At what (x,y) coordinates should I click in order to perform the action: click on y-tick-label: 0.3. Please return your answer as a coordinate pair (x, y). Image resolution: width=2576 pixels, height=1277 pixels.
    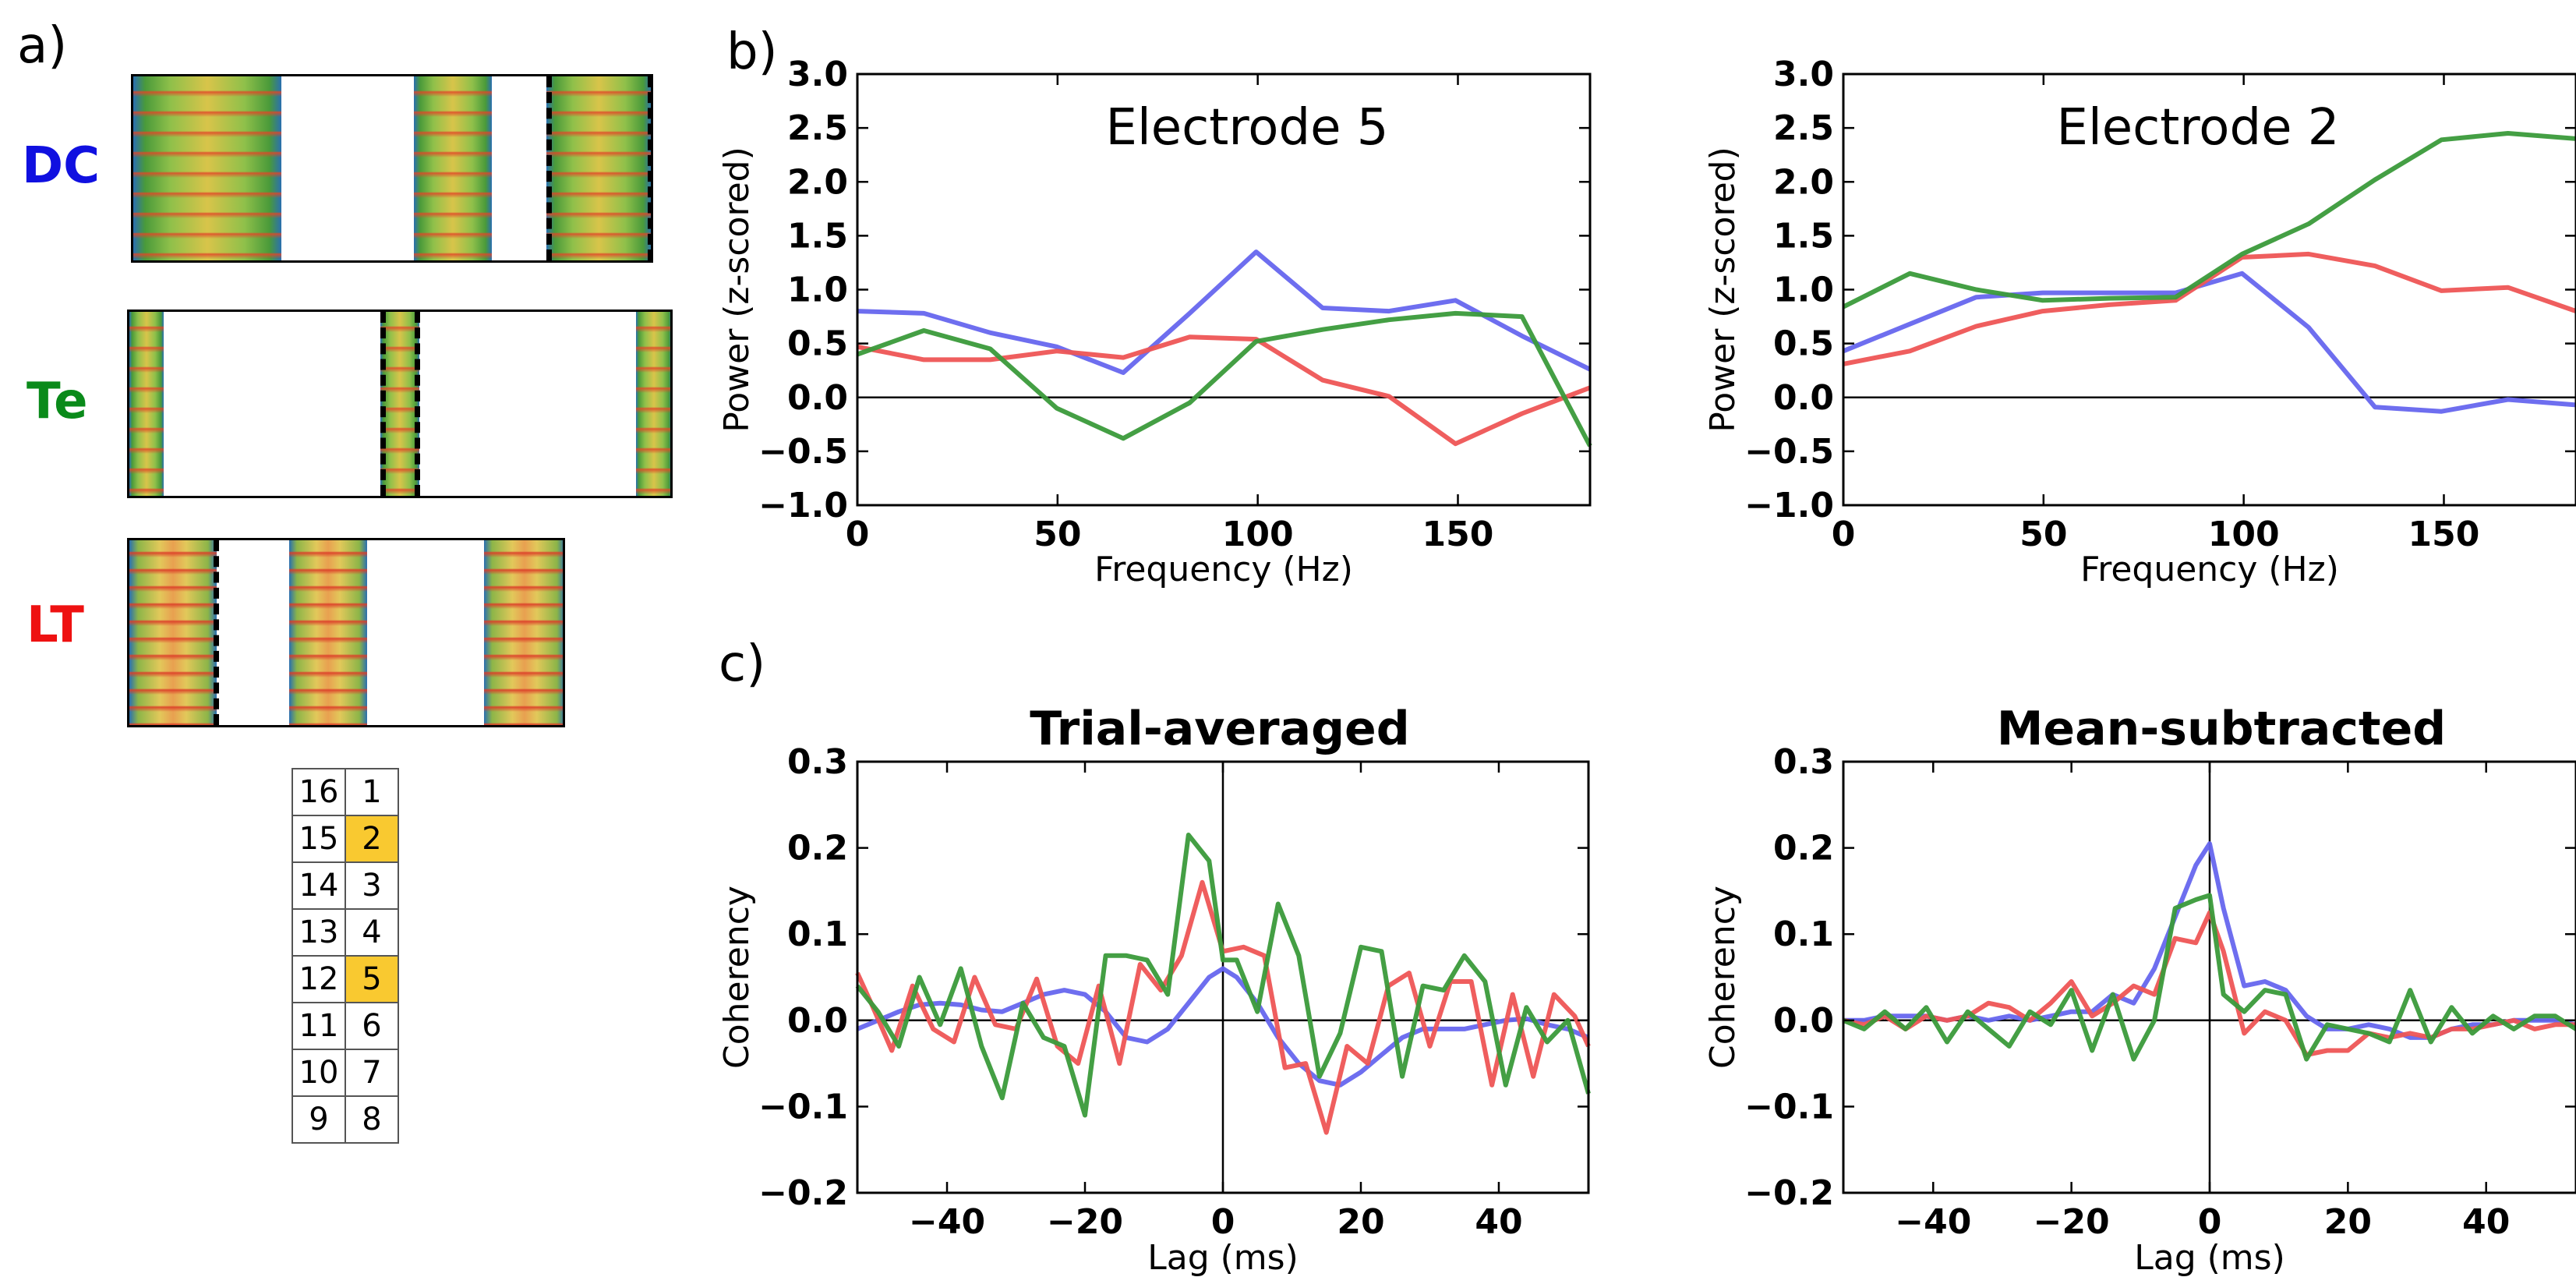
    Looking at the image, I should click on (1803, 762).